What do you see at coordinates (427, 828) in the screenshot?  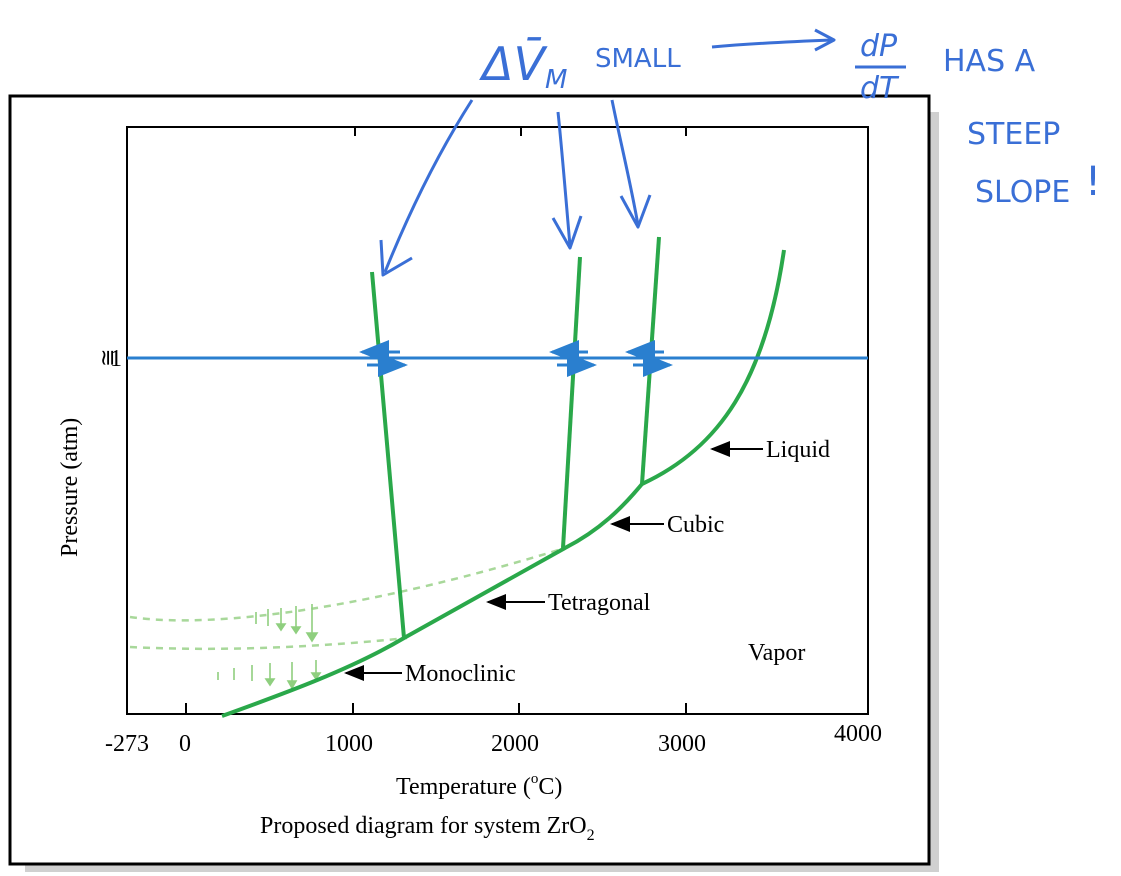 I see `figure-caption: Proposed diagram for system ZrO2` at bounding box center [427, 828].